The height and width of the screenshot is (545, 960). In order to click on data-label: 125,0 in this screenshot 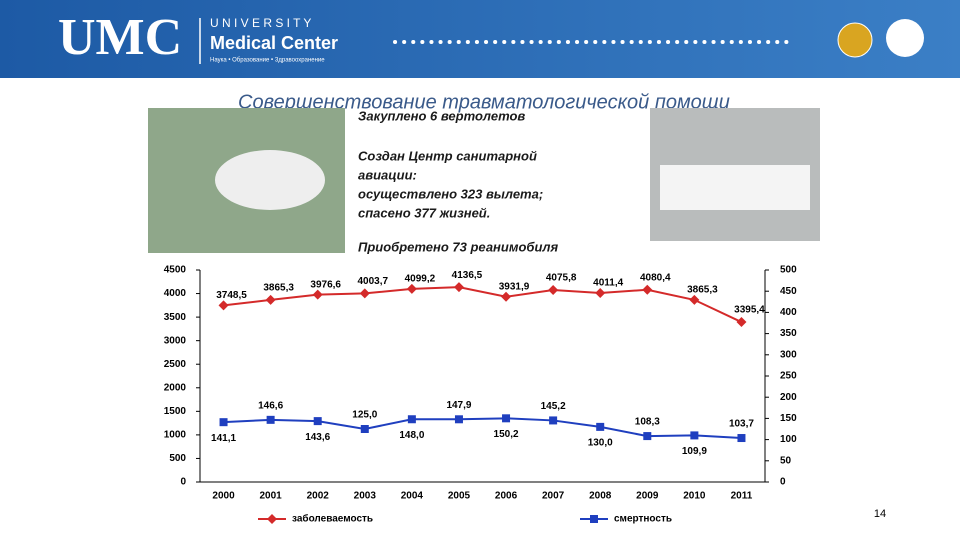, I will do `click(364, 415)`.